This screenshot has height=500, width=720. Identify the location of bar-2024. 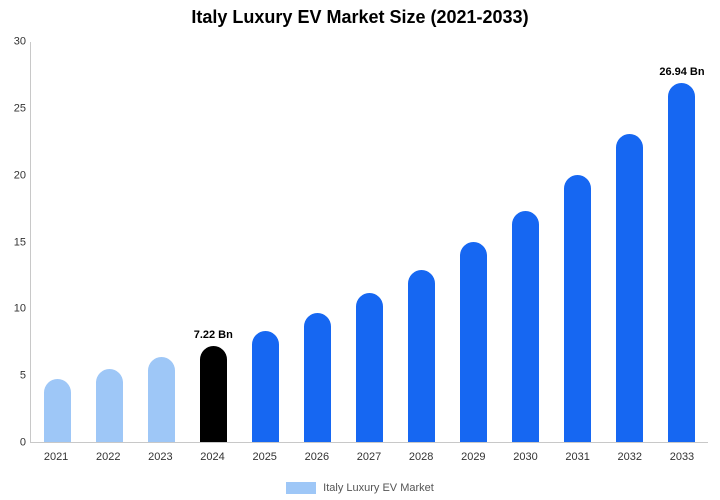
(213, 393).